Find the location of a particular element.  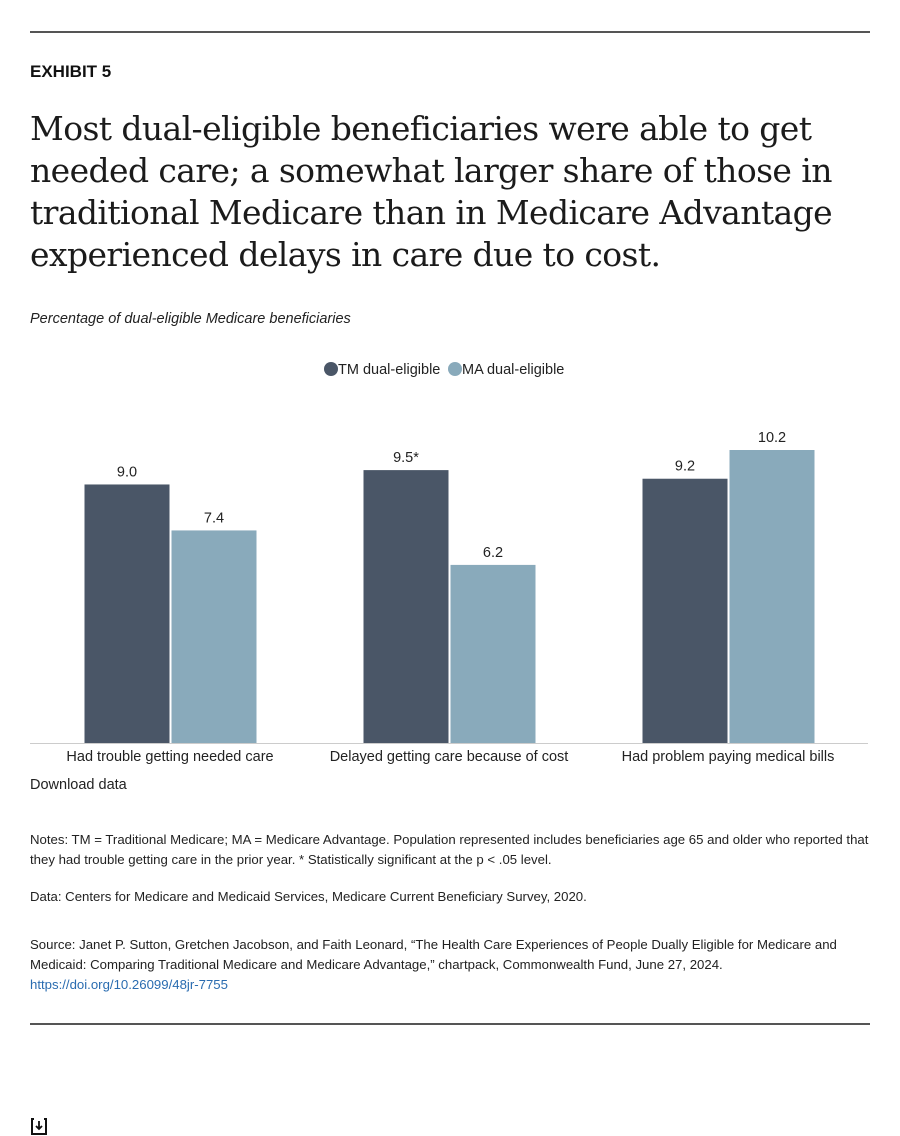

download-icon is located at coordinates (39, 1126).